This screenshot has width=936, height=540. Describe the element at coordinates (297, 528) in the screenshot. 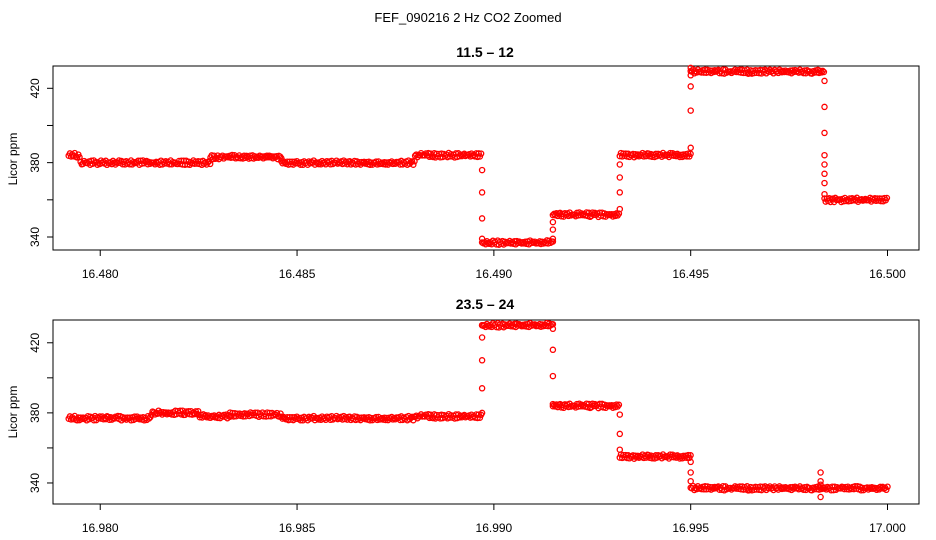

I see `panel-2-x-tick-label: 16.985` at that location.